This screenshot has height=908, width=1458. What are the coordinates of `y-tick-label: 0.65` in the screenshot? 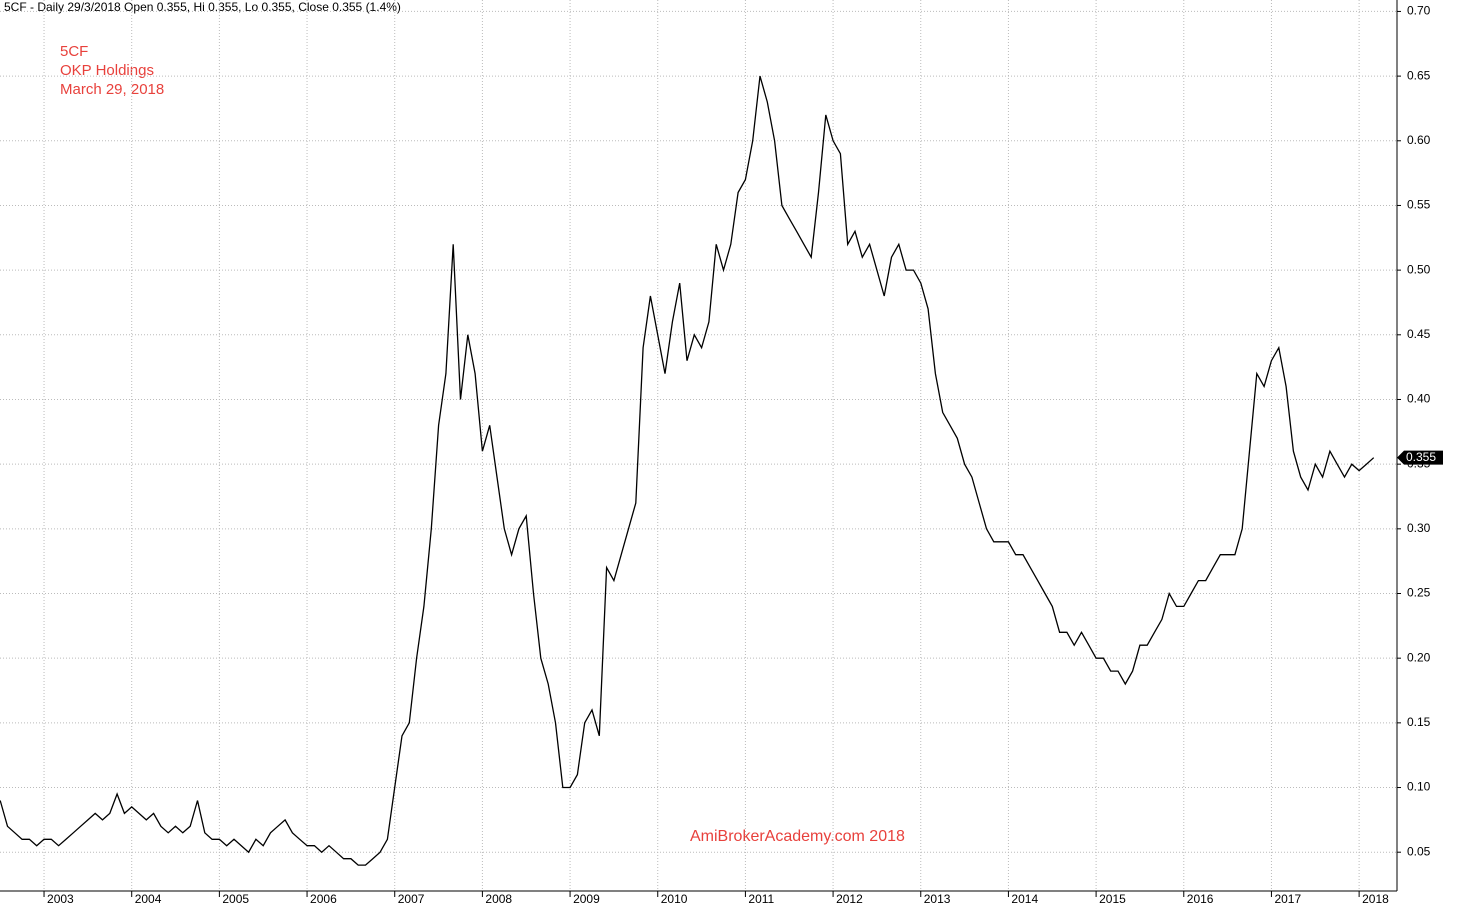 It's located at (1419, 75).